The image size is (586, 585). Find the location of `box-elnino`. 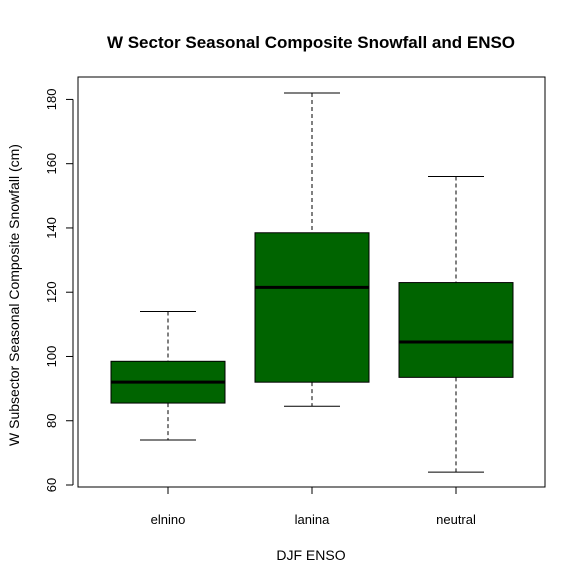

box-elnino is located at coordinates (168, 375).